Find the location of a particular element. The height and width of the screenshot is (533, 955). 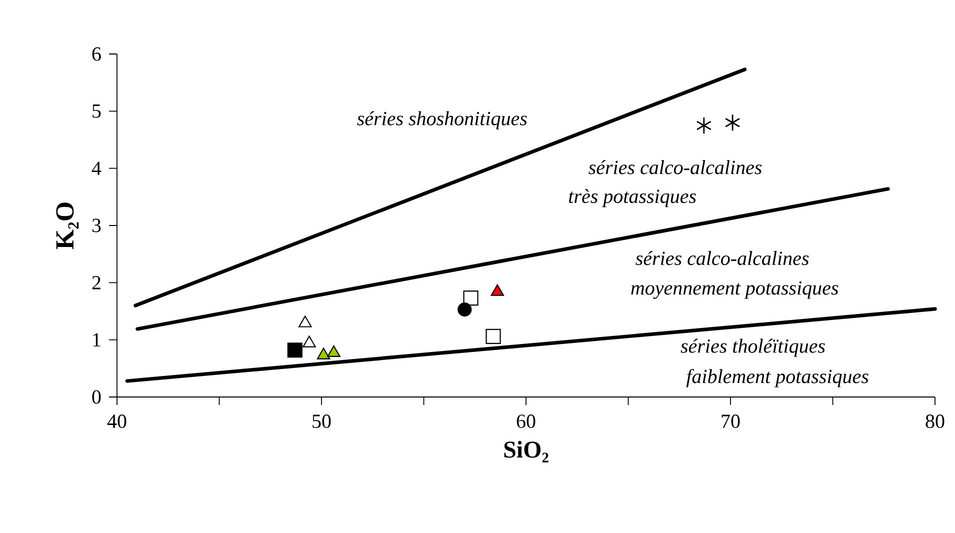

annotation: faiblement potassiques is located at coordinates (777, 378).